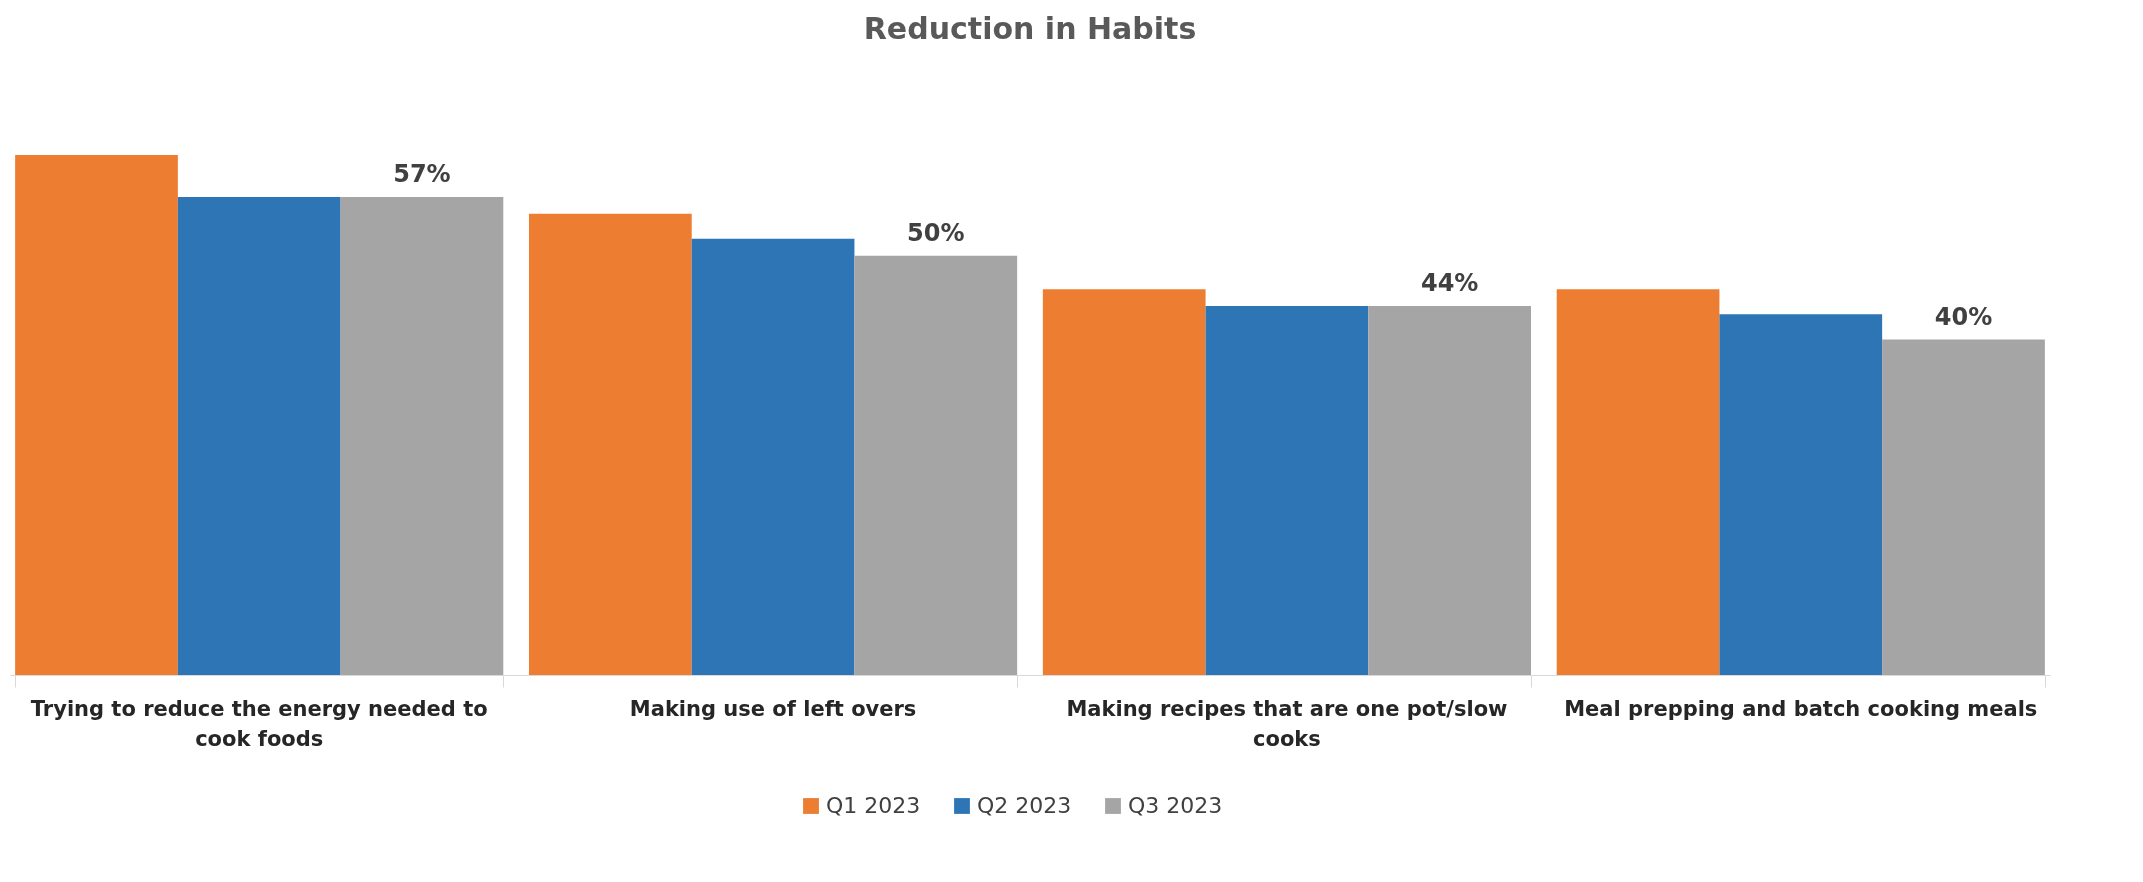  I want to click on x-tick-label: Trying to reduce the energy needed to cook foods, so click(259, 724).